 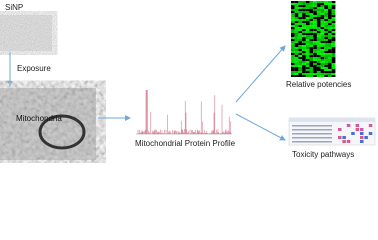 I want to click on heatmap, so click(x=313, y=39).